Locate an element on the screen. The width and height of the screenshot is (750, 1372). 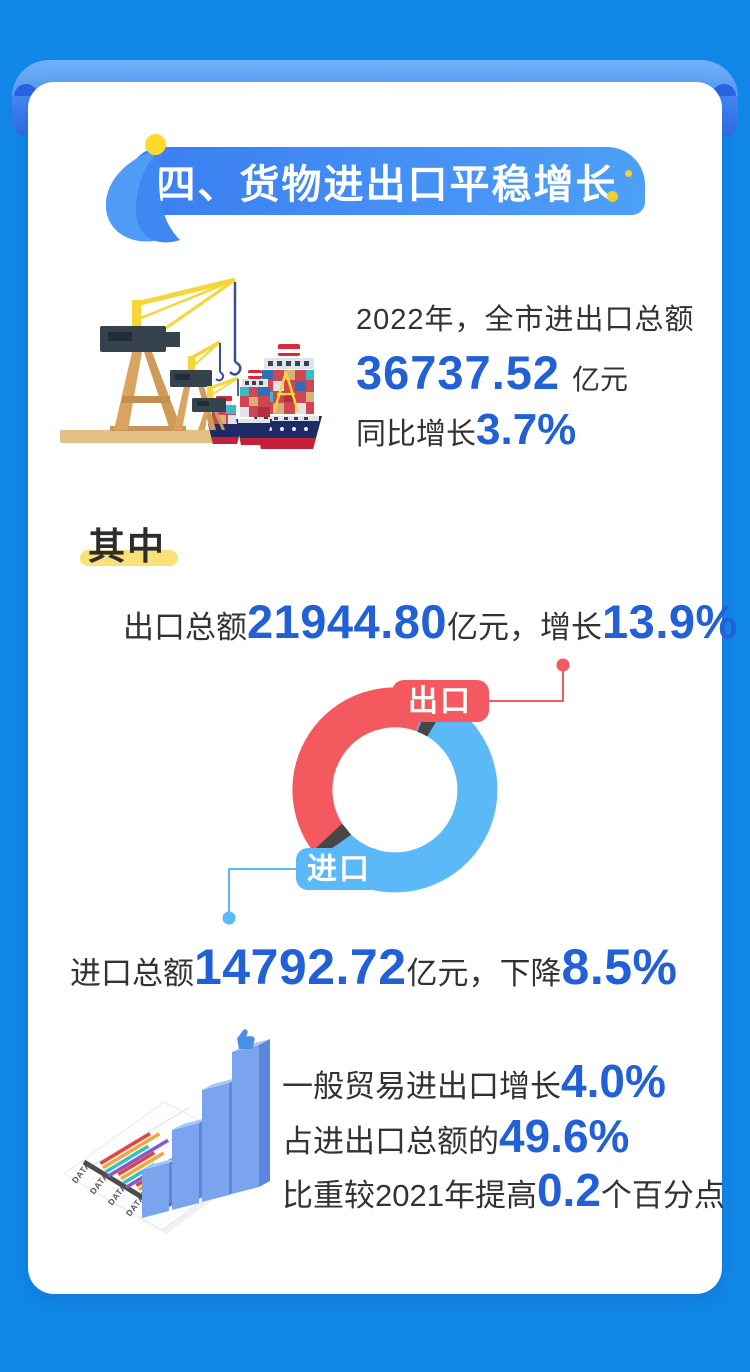
export-value: 21944.80 is located at coordinates (347, 621).